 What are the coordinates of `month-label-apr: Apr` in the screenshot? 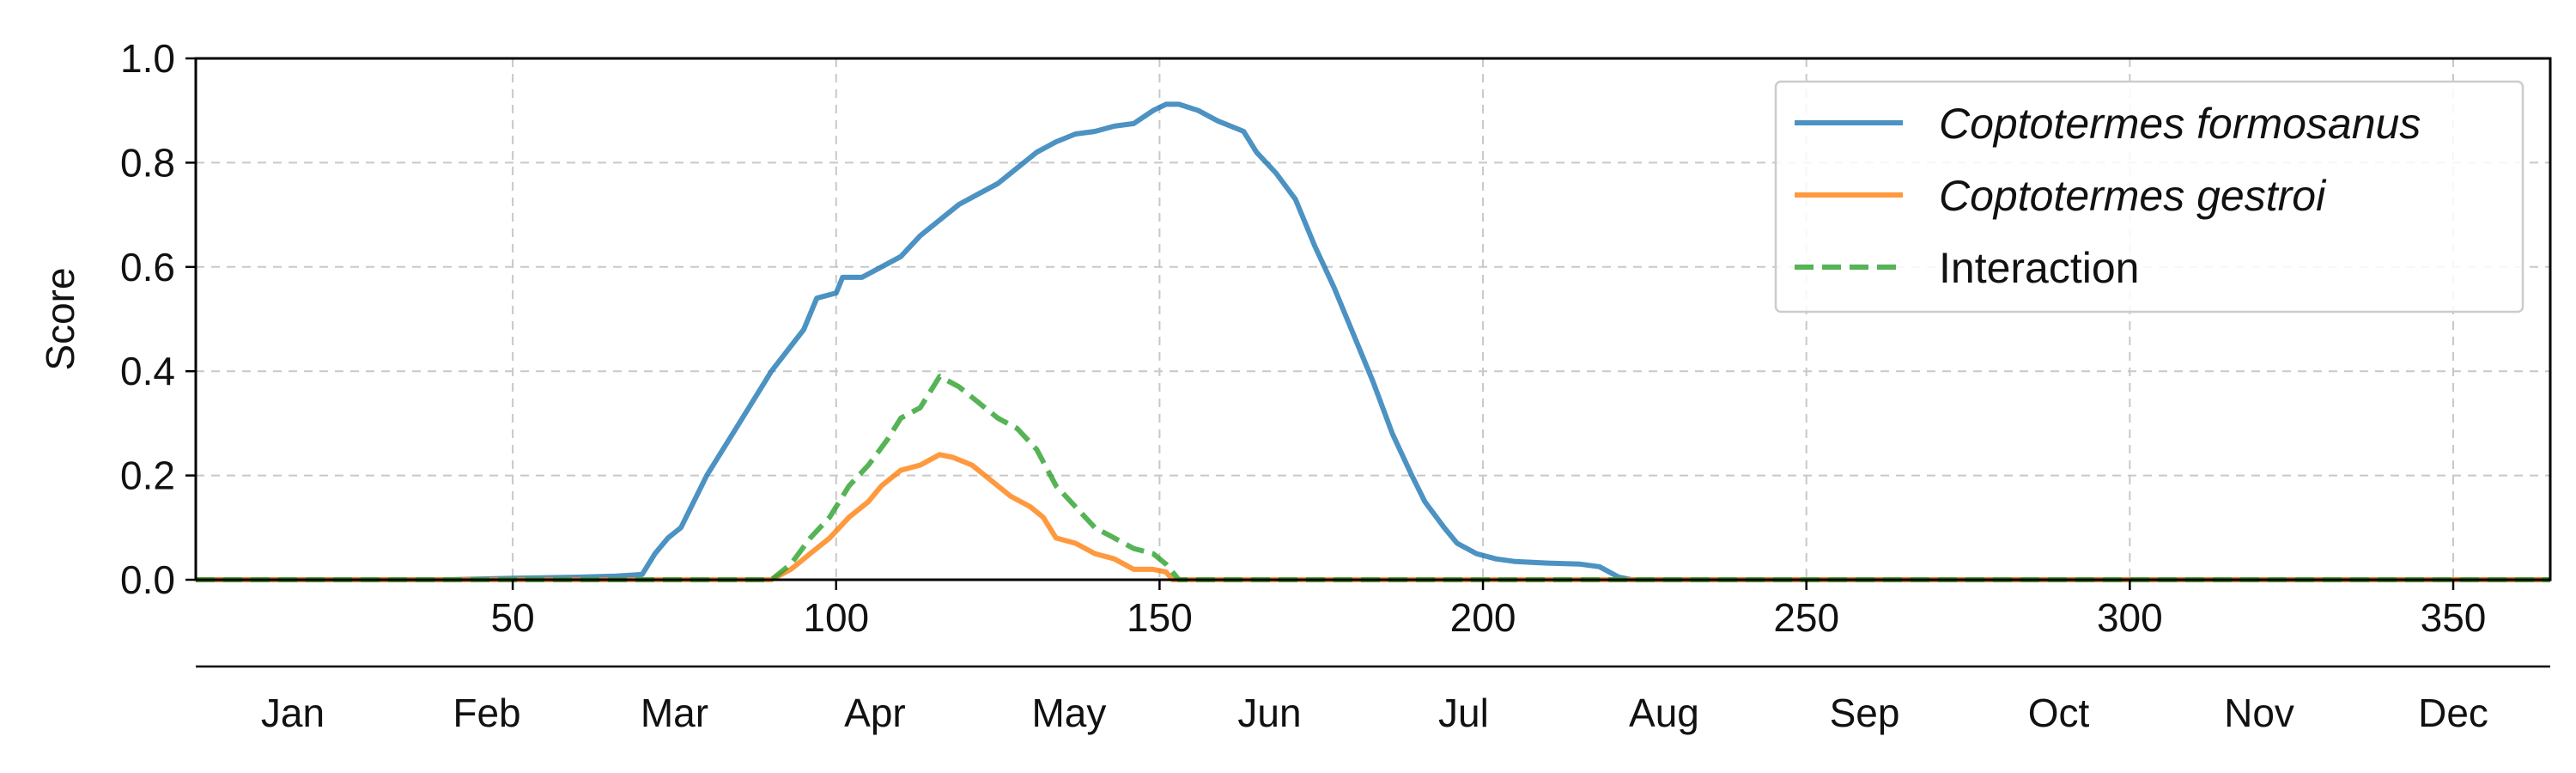 It's located at (875, 713).